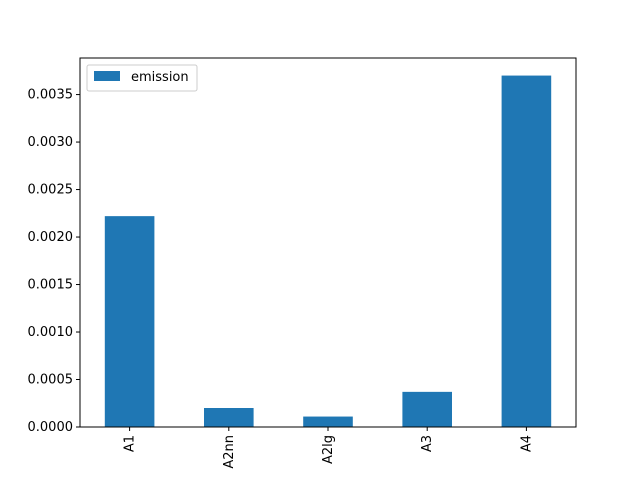 Image resolution: width=640 pixels, height=480 pixels. Describe the element at coordinates (526, 251) in the screenshot. I see `bar-A4` at that location.